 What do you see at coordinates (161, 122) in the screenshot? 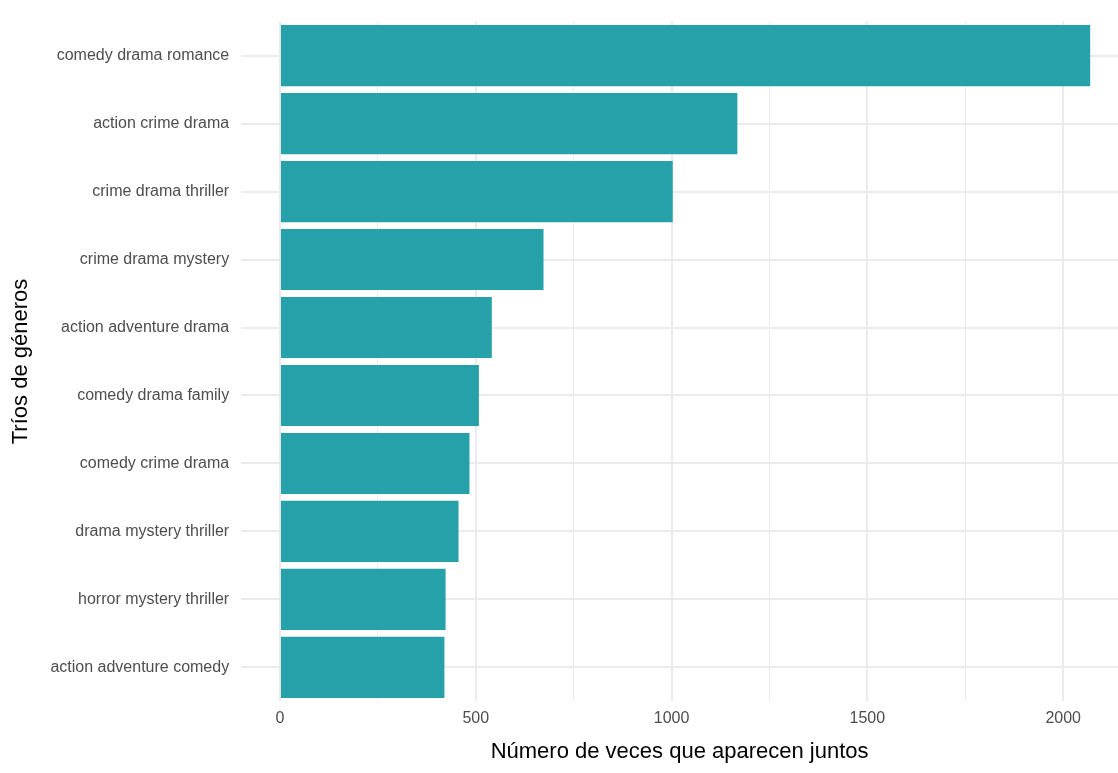
I see `y-tick-label: action crime drama` at bounding box center [161, 122].